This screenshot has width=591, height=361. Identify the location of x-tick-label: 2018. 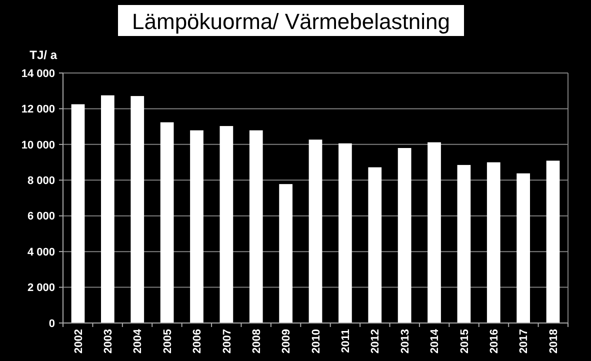
(554, 341).